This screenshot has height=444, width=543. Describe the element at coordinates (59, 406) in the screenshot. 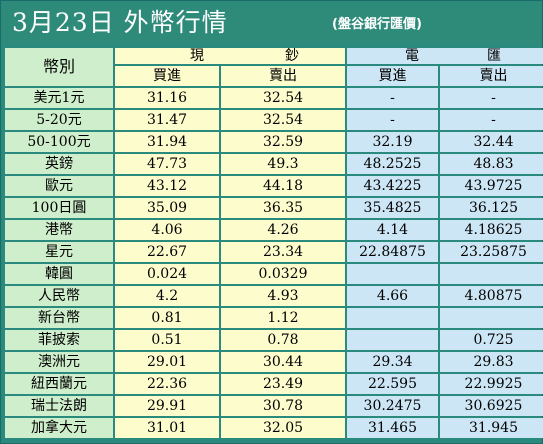

I see `currency-name: 瑞士法朗` at that location.